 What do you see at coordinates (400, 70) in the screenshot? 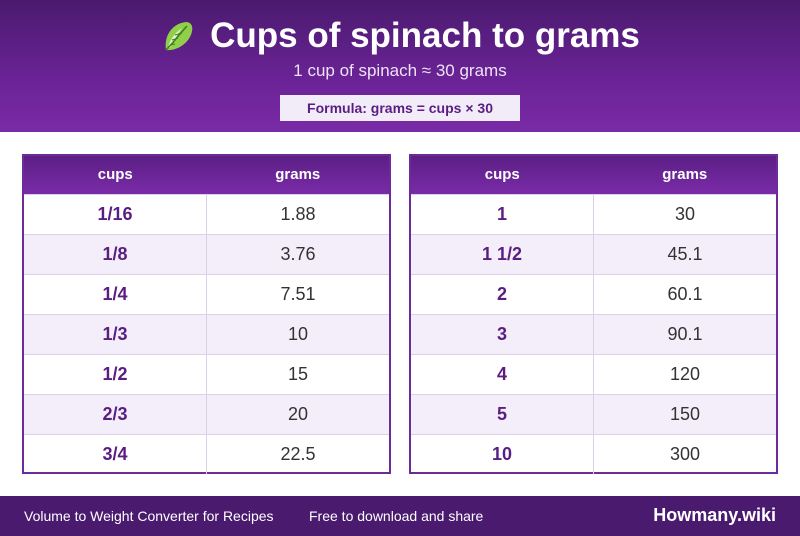
I see `subtitle: 1 cup of spinach ≈ 30 grams` at bounding box center [400, 70].